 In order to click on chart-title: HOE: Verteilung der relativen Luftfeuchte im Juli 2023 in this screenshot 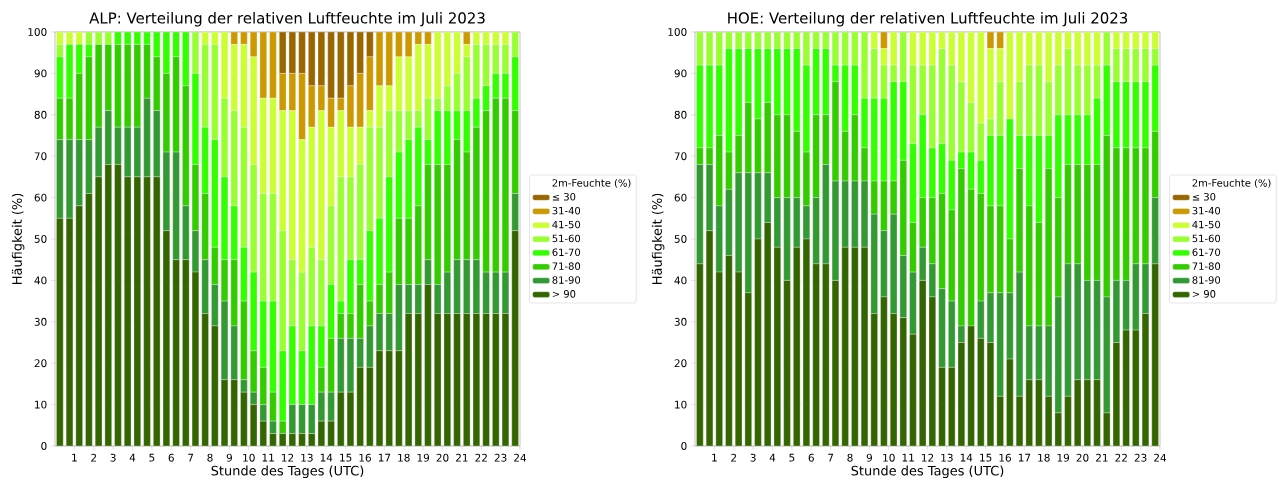, I will do `click(928, 19)`.